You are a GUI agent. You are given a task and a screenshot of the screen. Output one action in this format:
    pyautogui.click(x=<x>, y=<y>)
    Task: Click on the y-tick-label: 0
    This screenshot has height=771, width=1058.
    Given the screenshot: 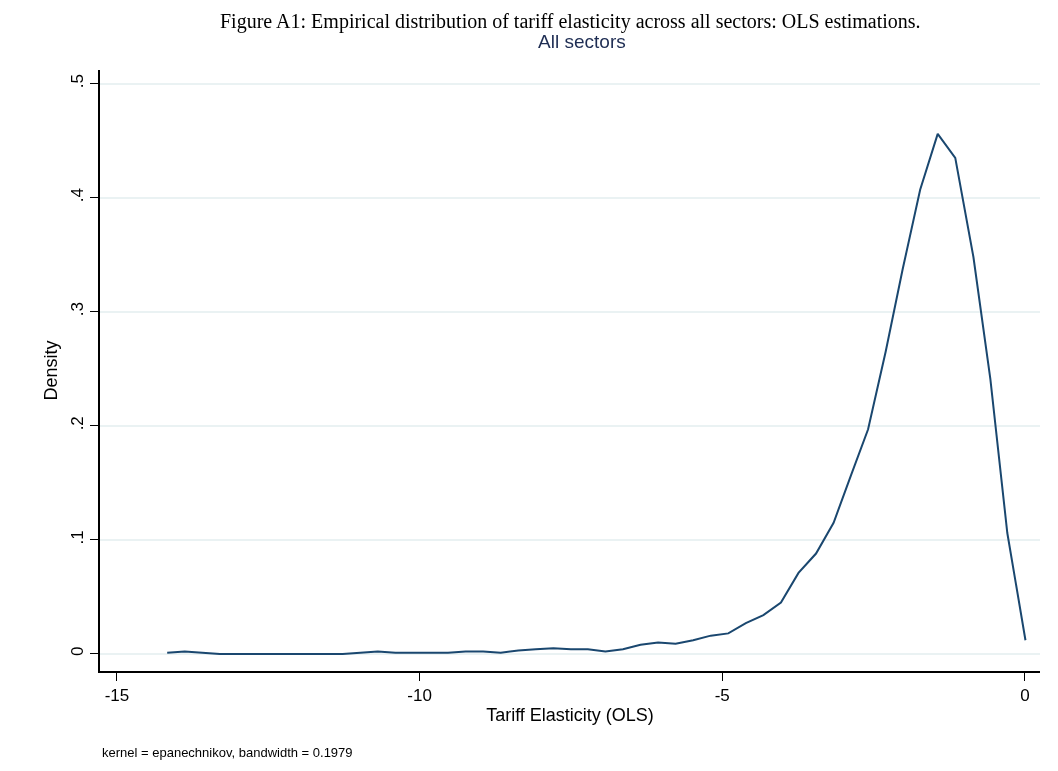 What is the action you would take?
    pyautogui.click(x=78, y=651)
    